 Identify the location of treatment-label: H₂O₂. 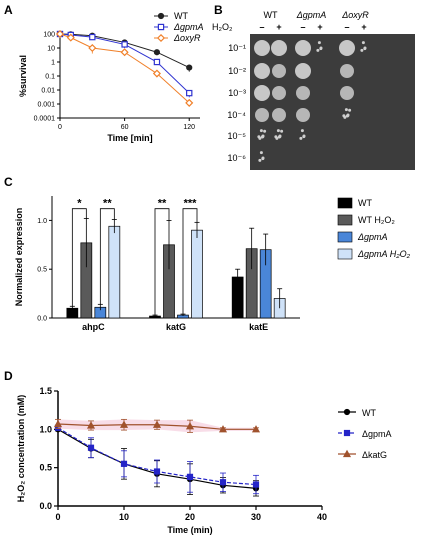
(222, 27).